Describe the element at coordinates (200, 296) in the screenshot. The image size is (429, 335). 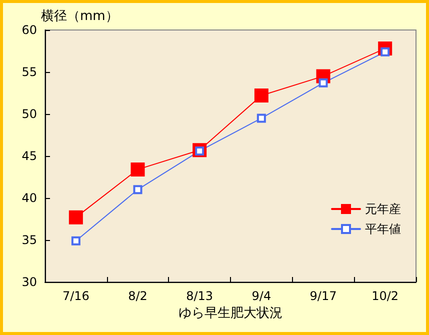
I see `x-tick-label: 8/13` at that location.